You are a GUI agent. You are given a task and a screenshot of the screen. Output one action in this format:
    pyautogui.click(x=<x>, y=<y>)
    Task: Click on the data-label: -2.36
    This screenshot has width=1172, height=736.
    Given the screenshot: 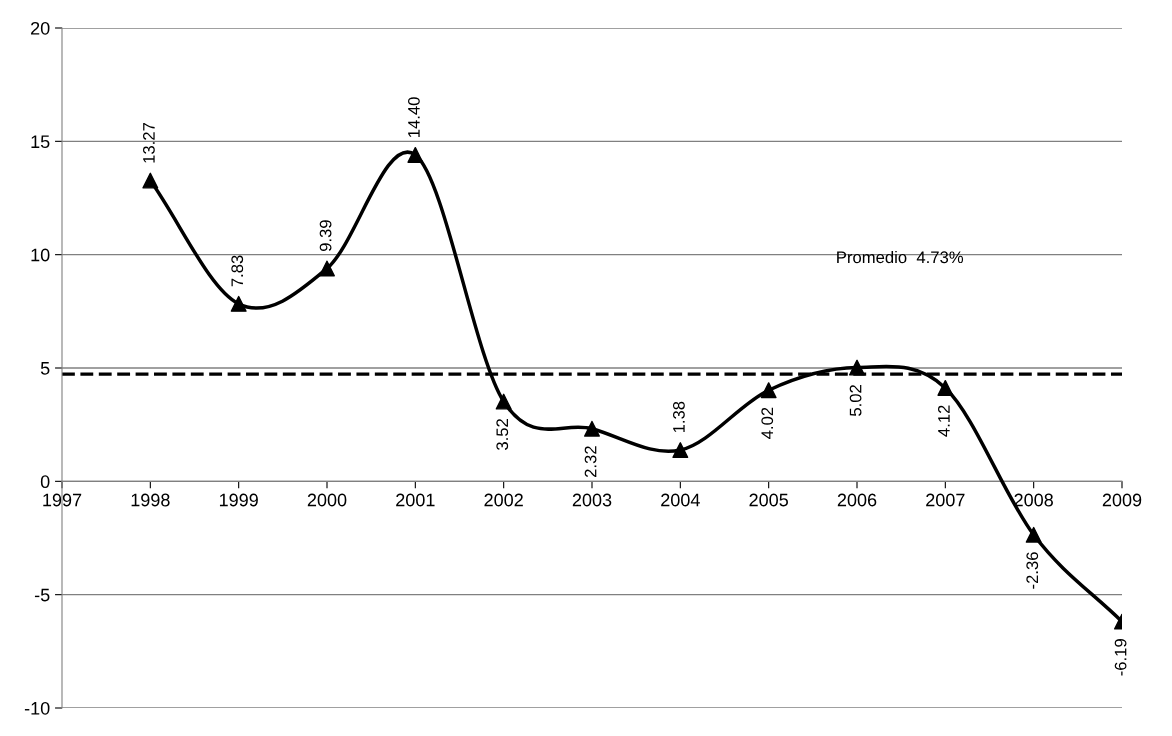 What is the action you would take?
    pyautogui.click(x=1032, y=570)
    